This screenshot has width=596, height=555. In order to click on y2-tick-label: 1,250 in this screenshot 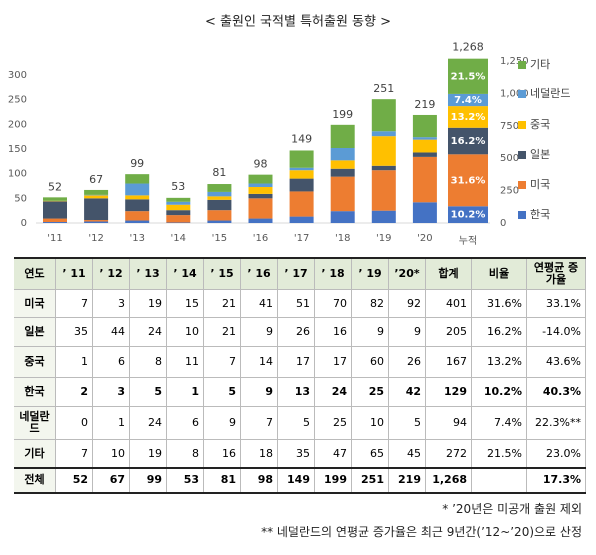, I will do `click(514, 61)`.